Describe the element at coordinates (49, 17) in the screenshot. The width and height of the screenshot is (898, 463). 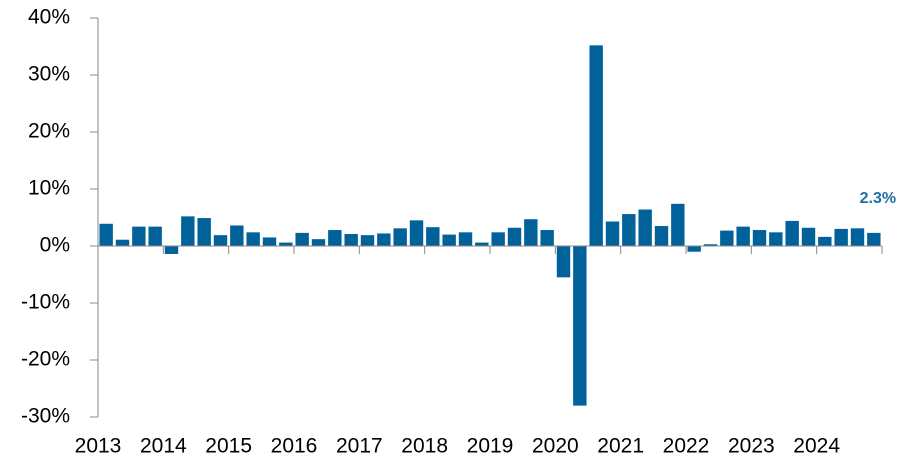
I see `y-tick-label: 40%` at that location.